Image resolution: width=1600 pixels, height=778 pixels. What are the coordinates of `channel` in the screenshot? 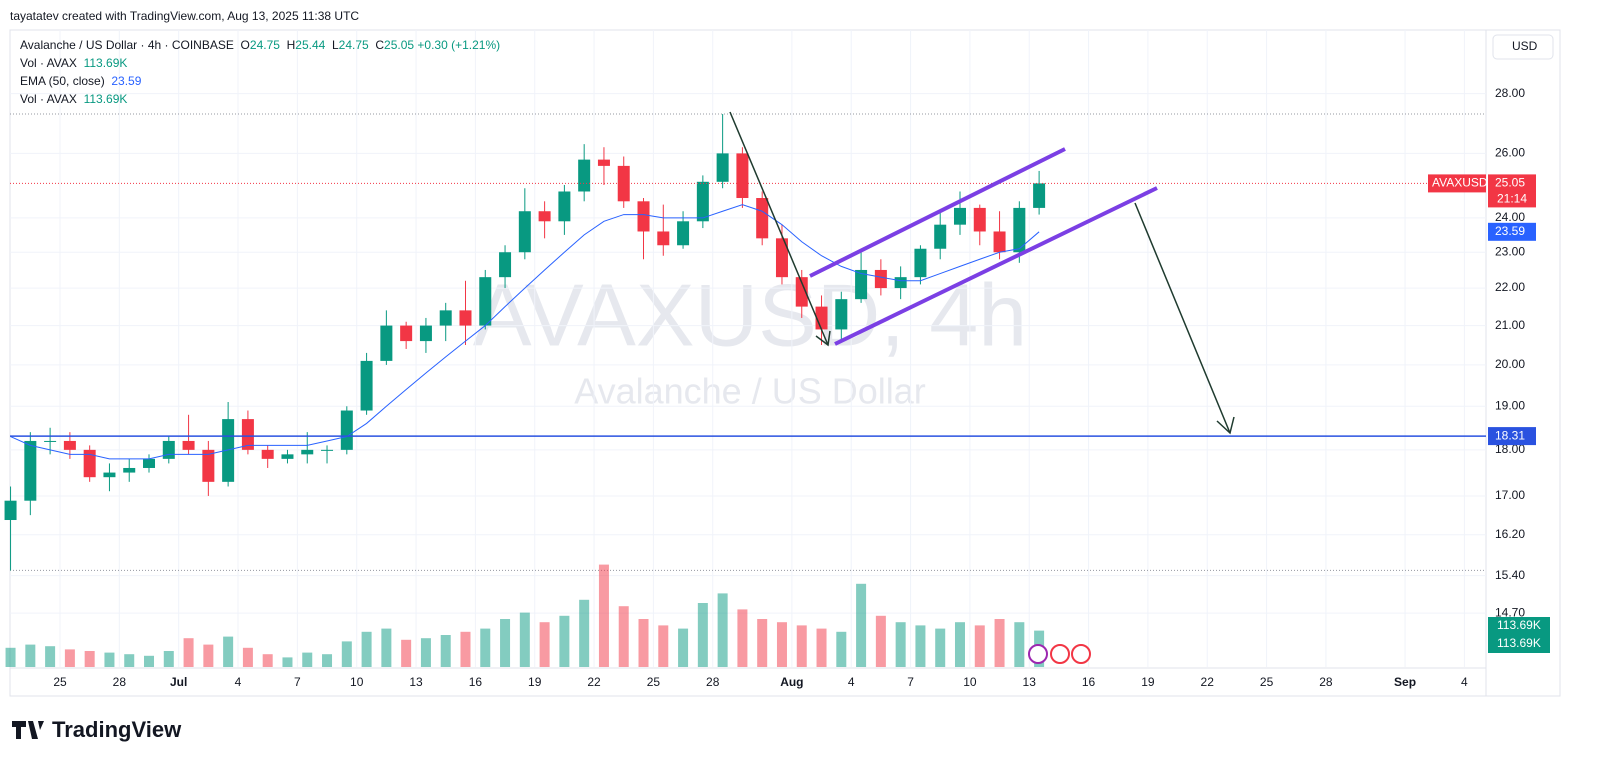 It's located at (983, 246).